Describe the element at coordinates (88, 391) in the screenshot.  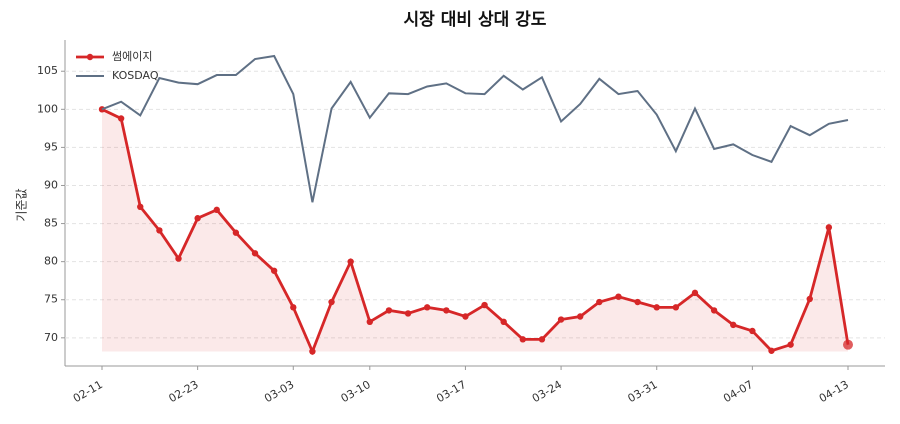
I see `x-tick-label: 02-11` at that location.